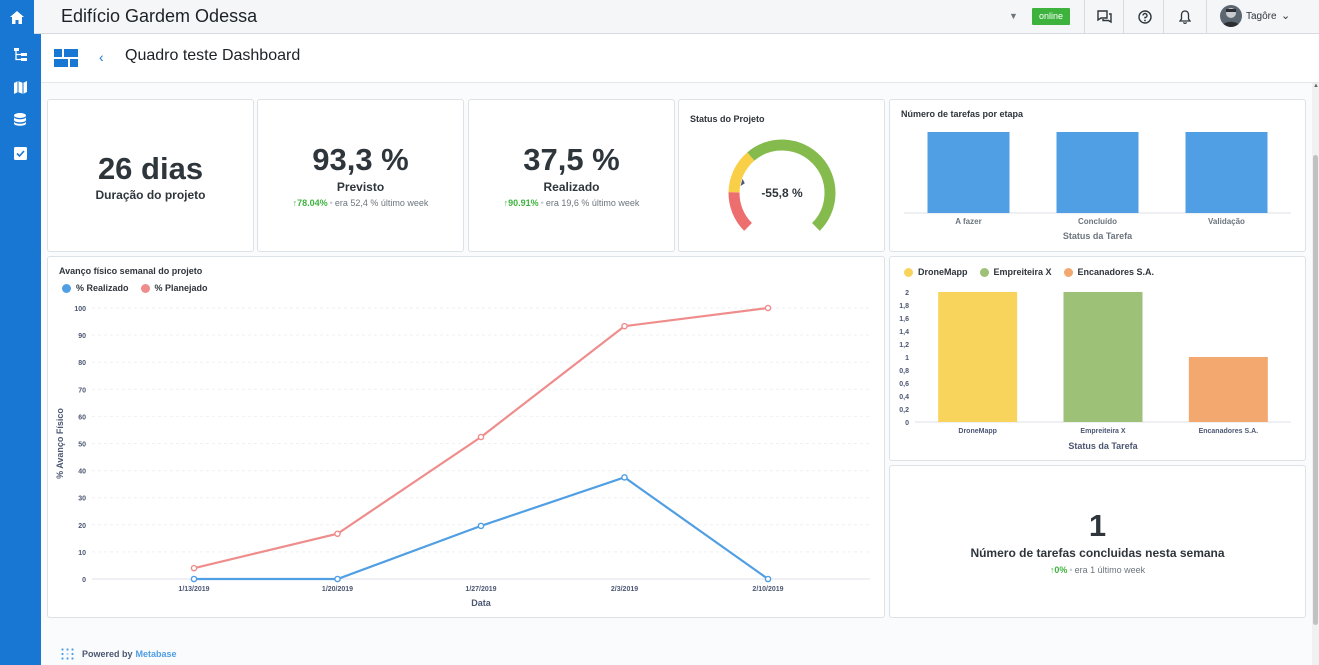 The width and height of the screenshot is (1319, 665). I want to click on home-button, so click(17, 17).